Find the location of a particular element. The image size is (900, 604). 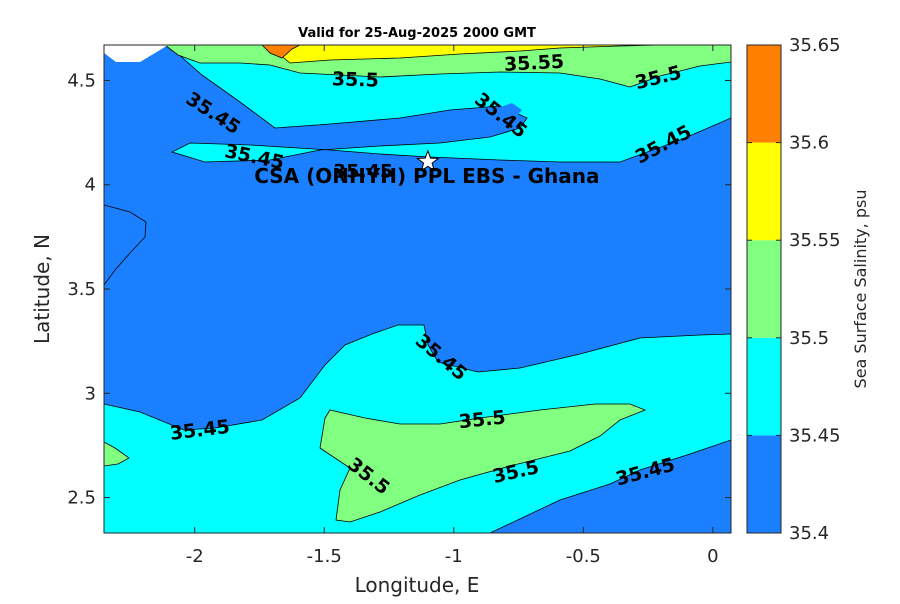

colorbar-tick-label: 35.55 is located at coordinates (815, 240).